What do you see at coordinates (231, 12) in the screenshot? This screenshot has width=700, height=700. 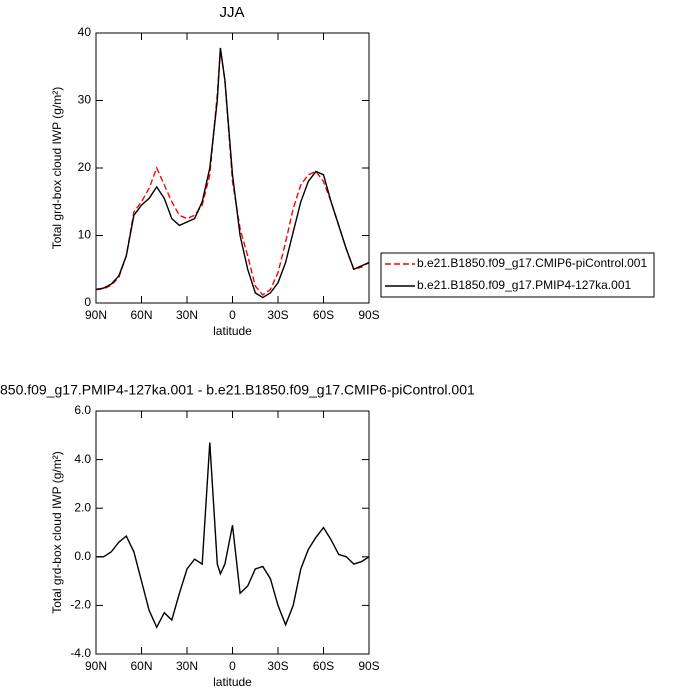 I see `chart-title: JJA` at bounding box center [231, 12].